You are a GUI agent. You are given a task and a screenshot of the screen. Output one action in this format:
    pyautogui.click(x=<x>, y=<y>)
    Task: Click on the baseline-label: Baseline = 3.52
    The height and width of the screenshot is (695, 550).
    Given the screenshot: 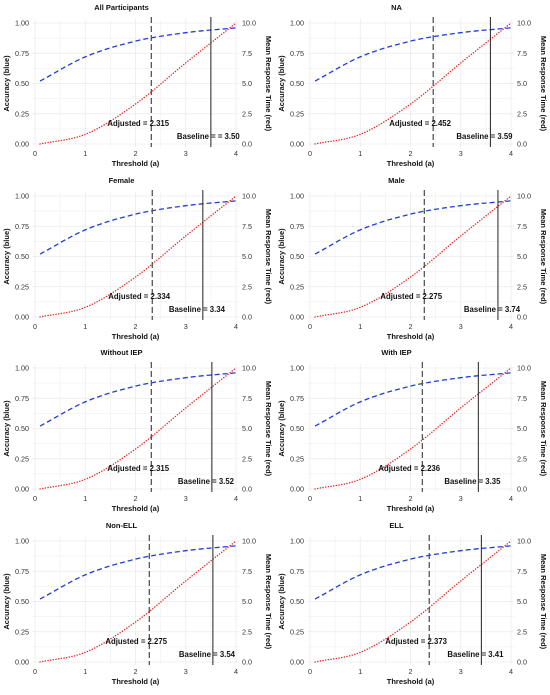 What is the action you would take?
    pyautogui.click(x=206, y=481)
    